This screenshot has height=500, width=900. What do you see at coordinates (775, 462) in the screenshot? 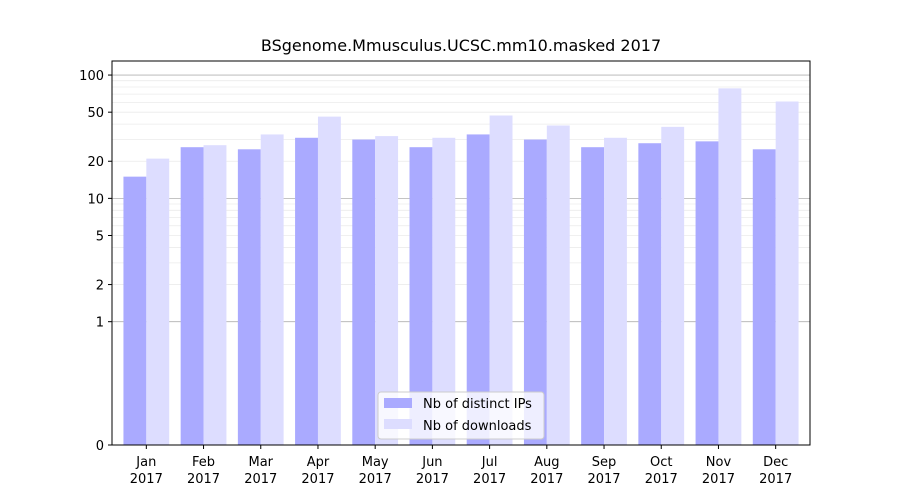
I see `x-tick-label-month: Dec` at bounding box center [775, 462].